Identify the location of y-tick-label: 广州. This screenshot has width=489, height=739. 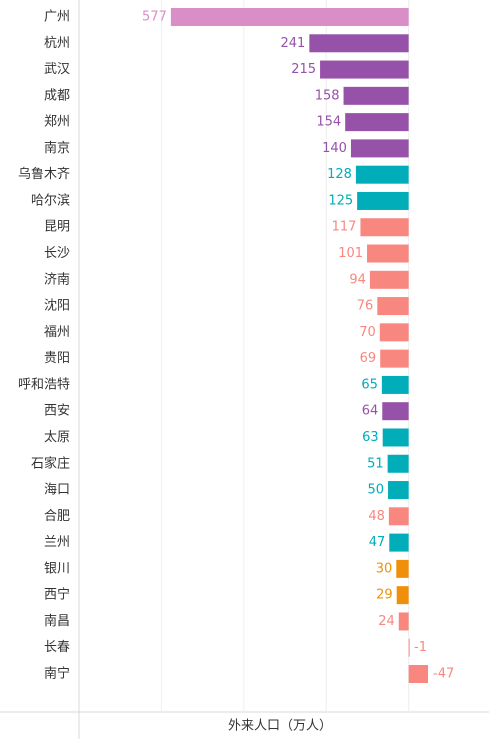
(57, 17).